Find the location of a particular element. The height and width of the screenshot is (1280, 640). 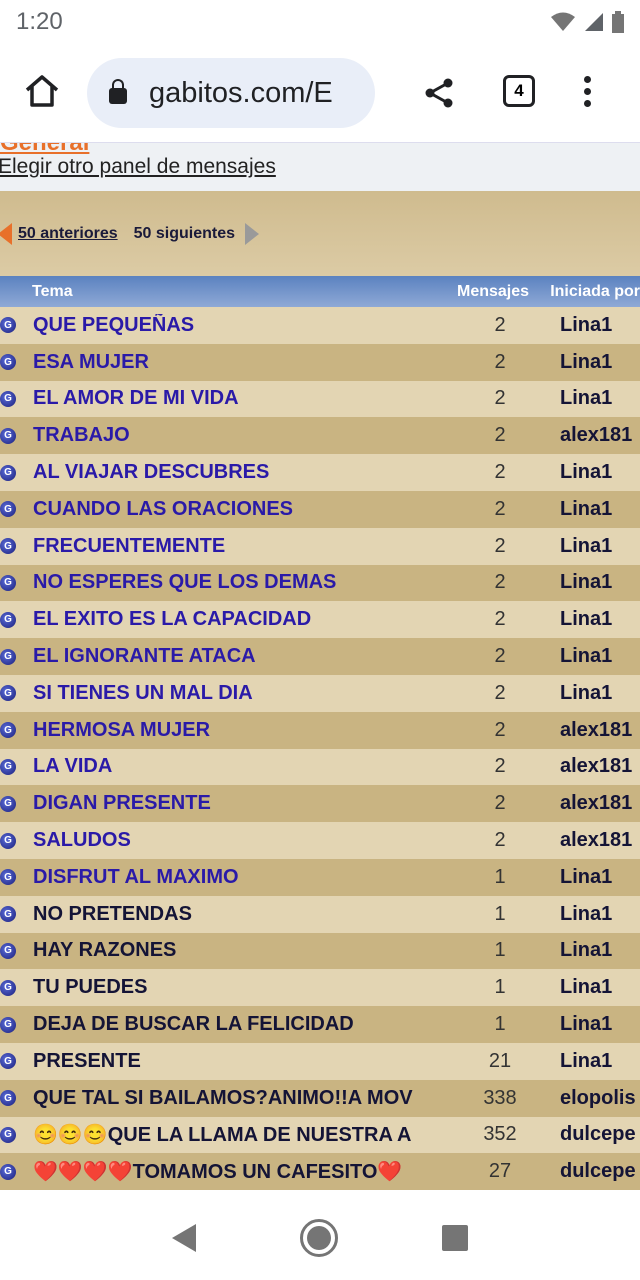

topic-link: DISFRUT AL MAXIMO is located at coordinates (136, 876).